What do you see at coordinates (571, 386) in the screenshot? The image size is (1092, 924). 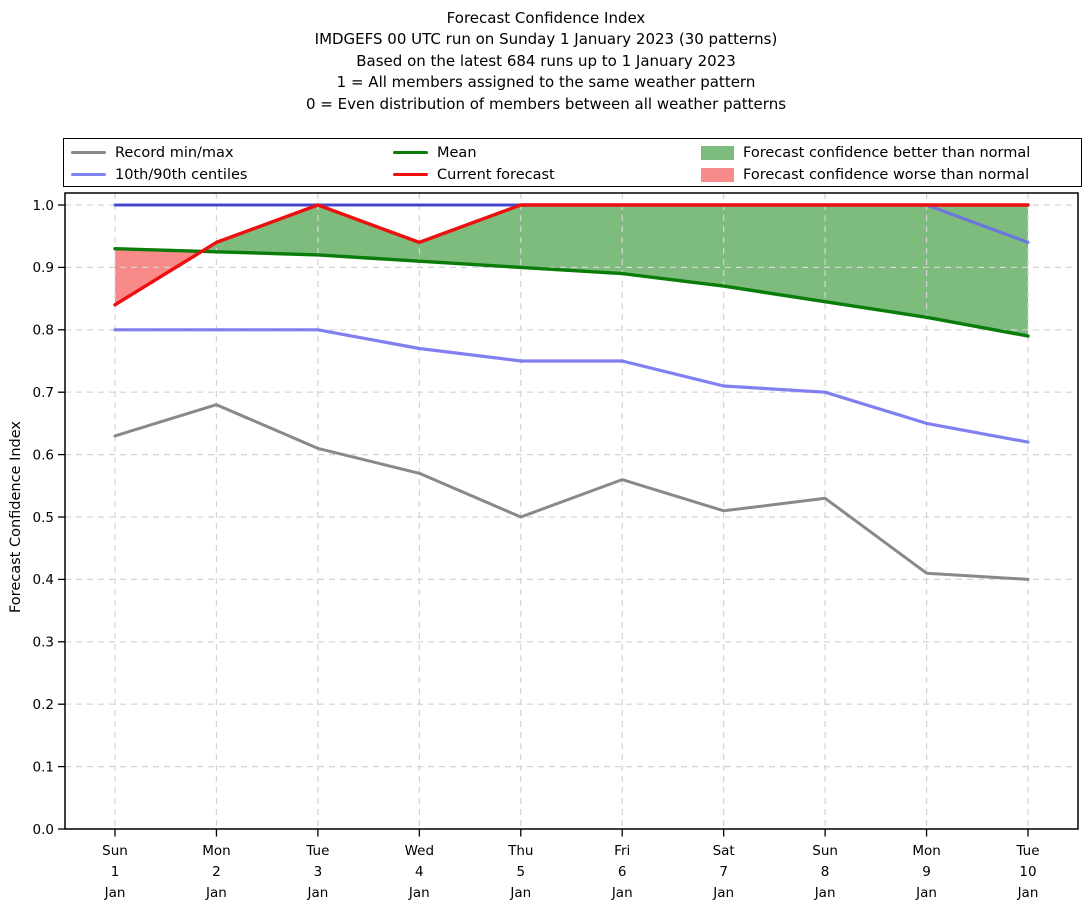 I see `series-line-10th-centile` at bounding box center [571, 386].